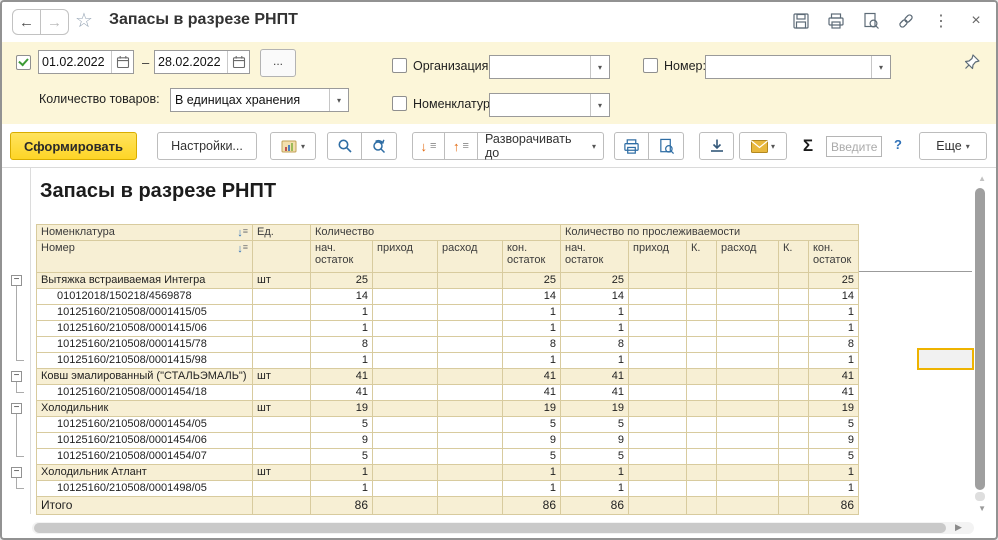 The height and width of the screenshot is (540, 998). Describe the element at coordinates (144, 440) in the screenshot. I see `cell: 10125160/210508/0001454/06` at that location.